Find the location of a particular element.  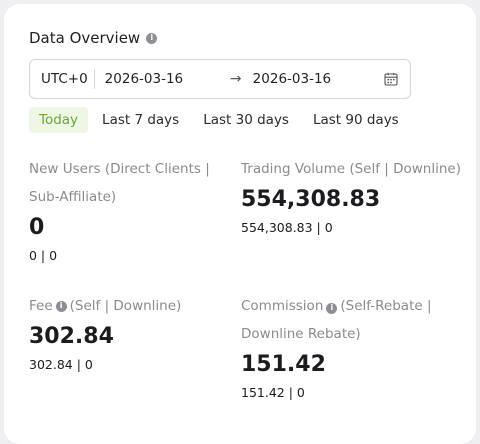

timezone-select: UTC+0 is located at coordinates (64, 79).